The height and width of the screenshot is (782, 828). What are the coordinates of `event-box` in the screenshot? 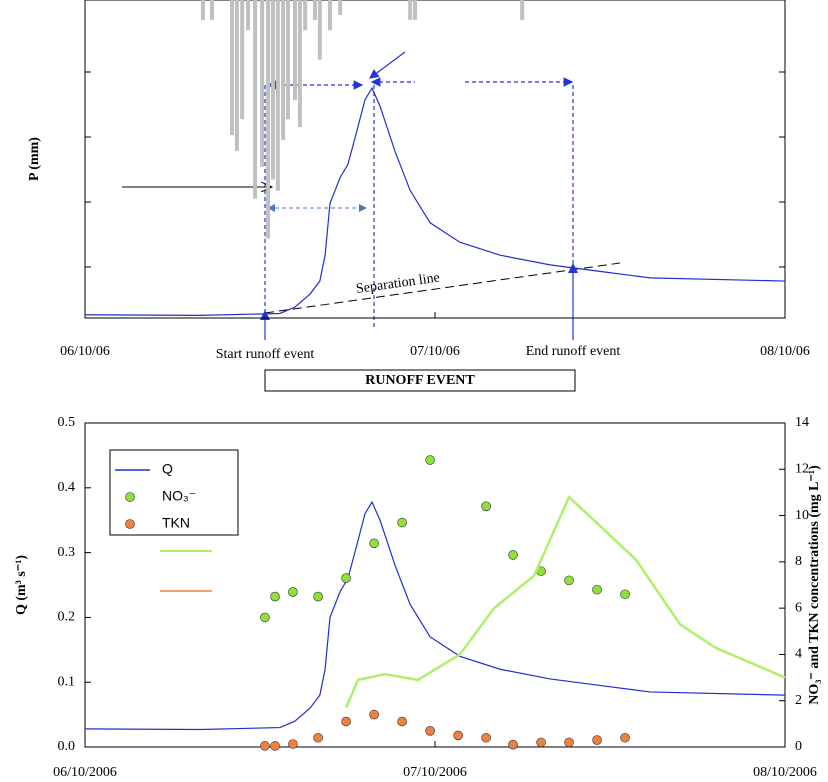 It's located at (420, 380).